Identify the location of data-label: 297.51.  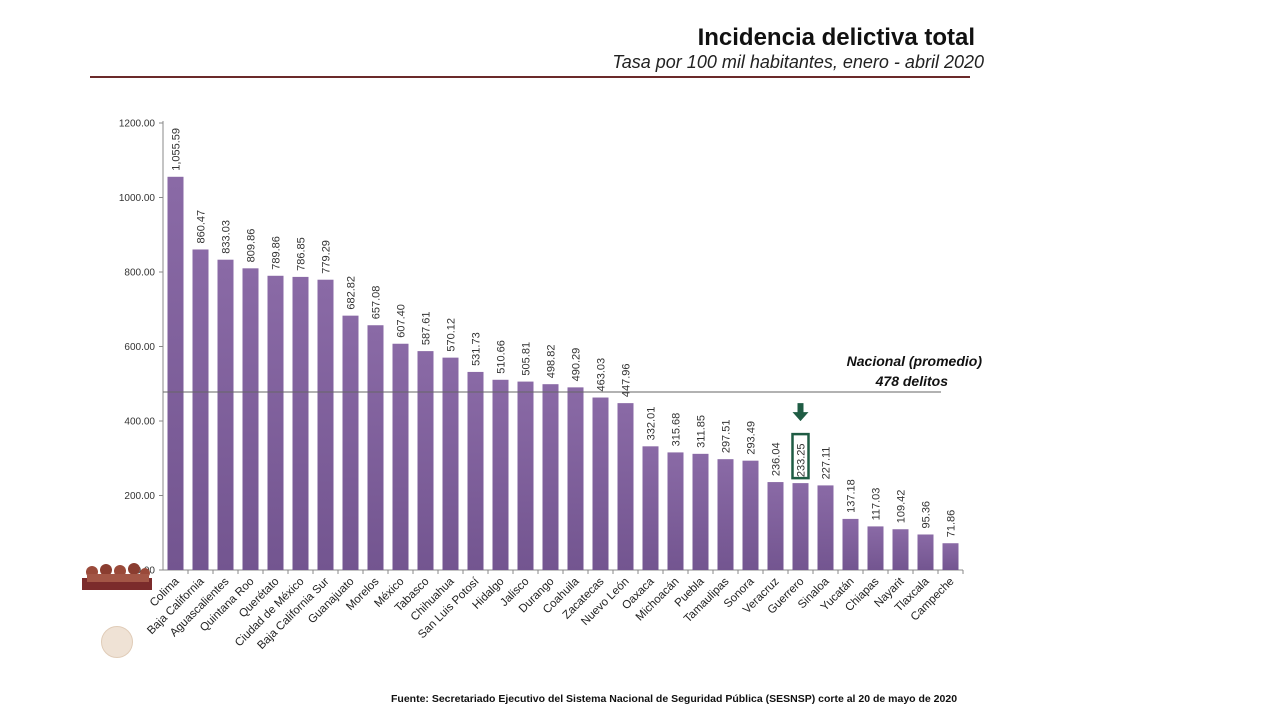
(727, 437).